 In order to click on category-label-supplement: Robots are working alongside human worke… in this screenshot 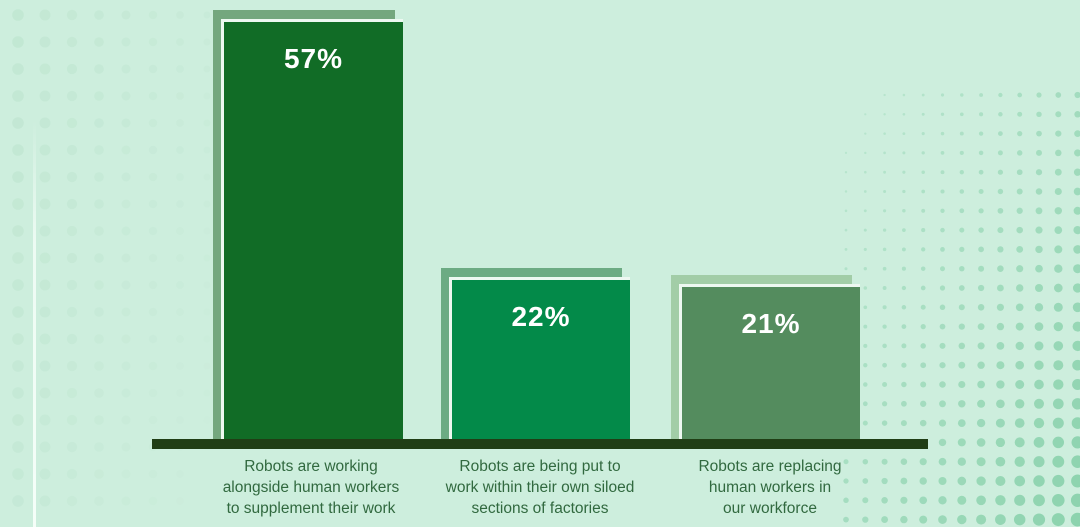, I will do `click(311, 487)`.